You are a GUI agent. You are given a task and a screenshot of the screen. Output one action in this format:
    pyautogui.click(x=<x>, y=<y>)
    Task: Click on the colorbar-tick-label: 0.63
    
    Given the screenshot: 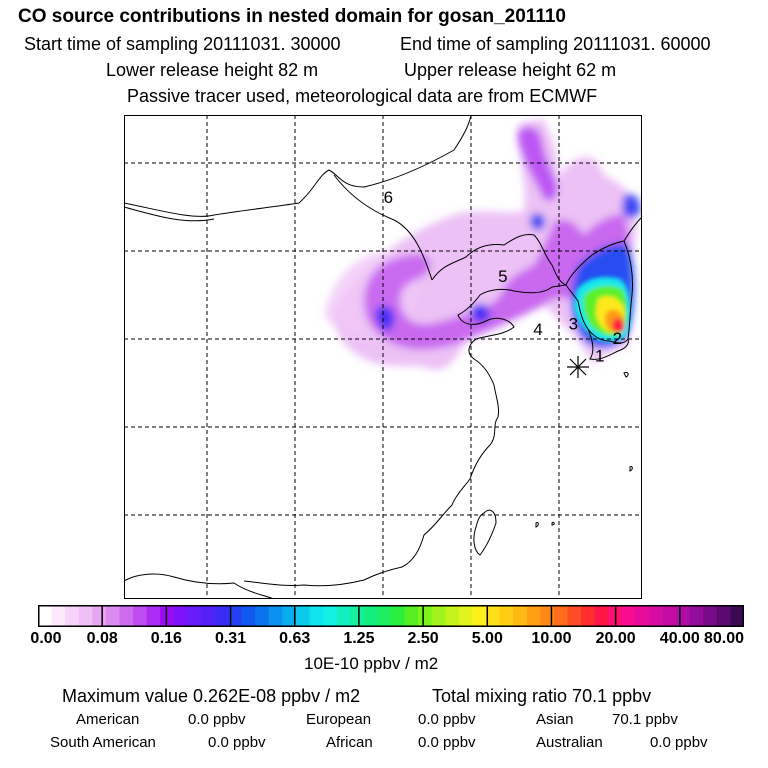 What is the action you would take?
    pyautogui.click(x=295, y=638)
    